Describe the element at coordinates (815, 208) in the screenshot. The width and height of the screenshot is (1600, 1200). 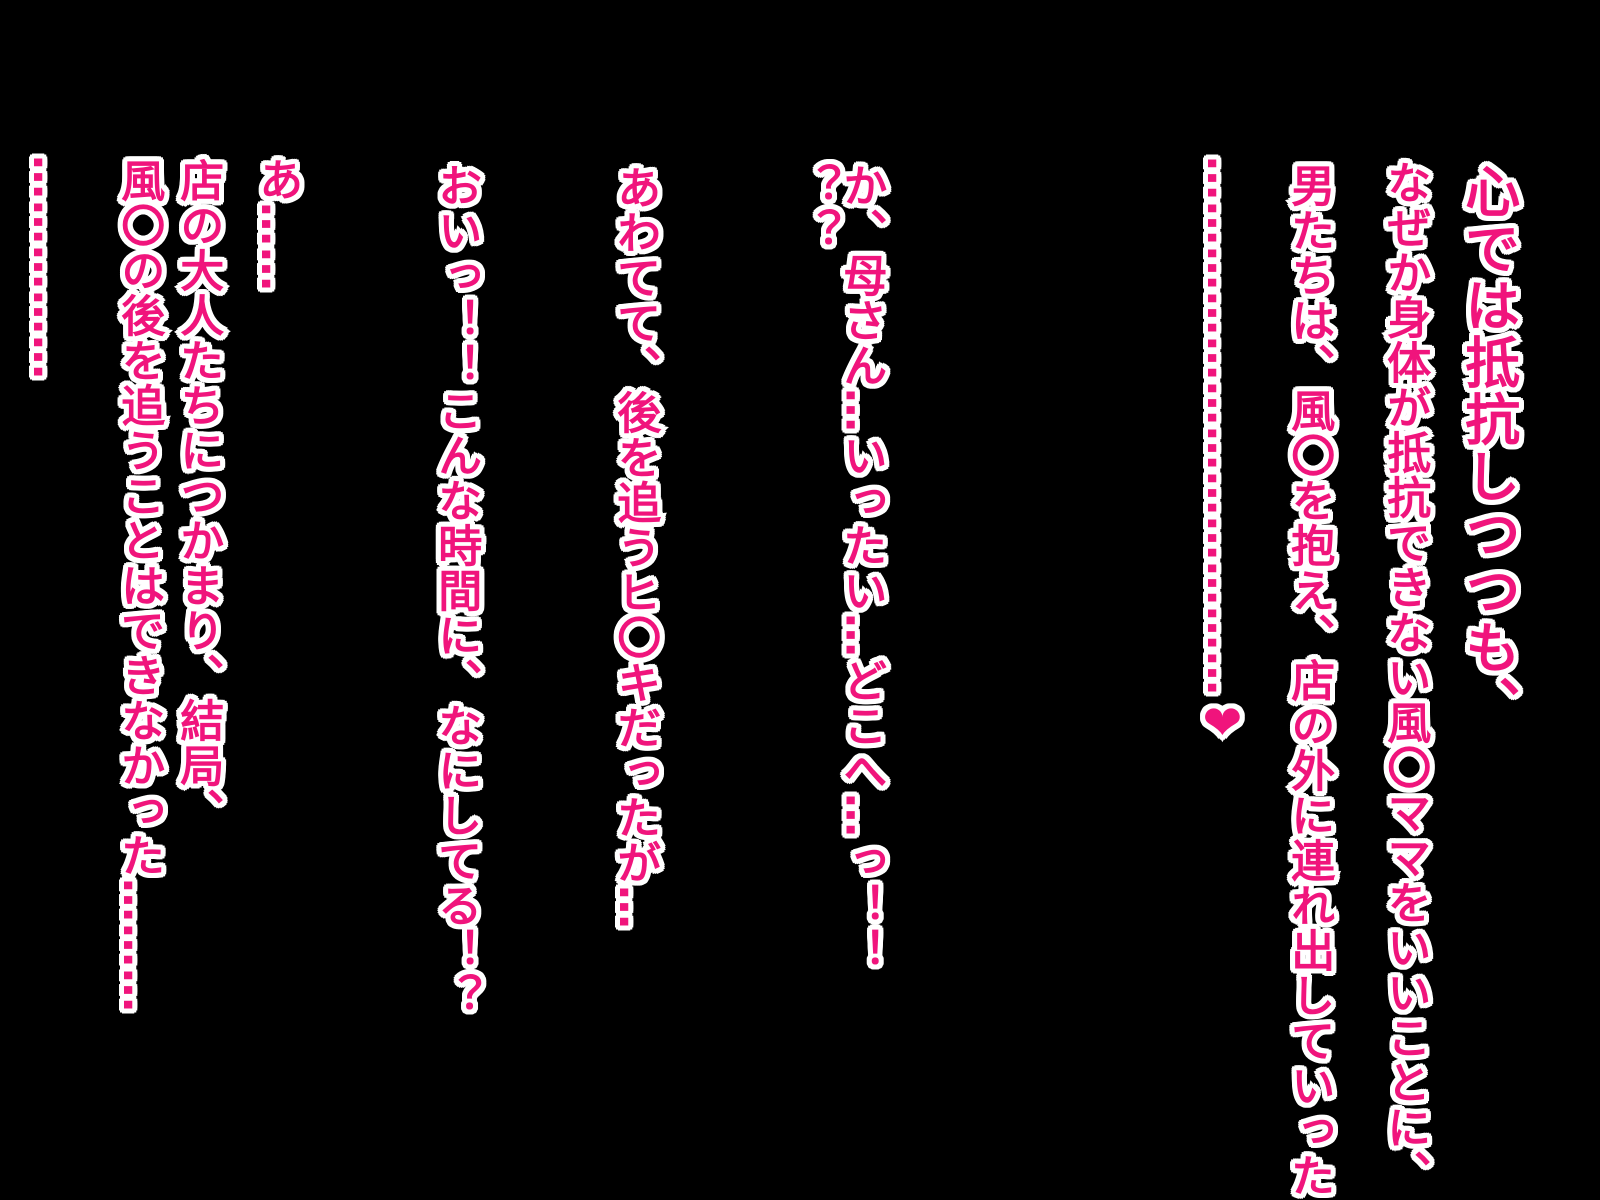
I see `dialogue-line-4-text2: ？？` at that location.